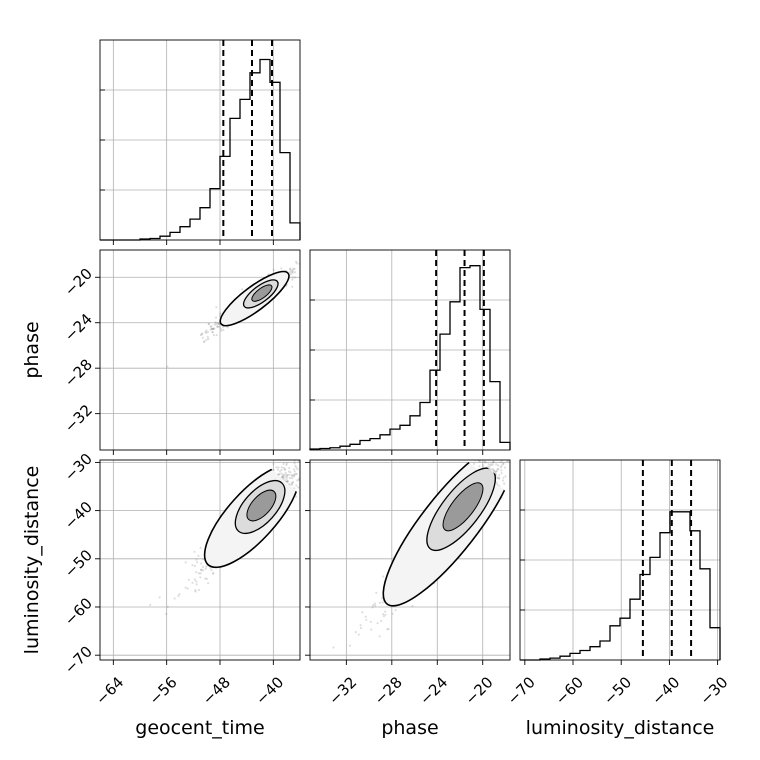  What do you see at coordinates (388, 690) in the screenshot?
I see `x-tick-label-phase: −28` at bounding box center [388, 690].